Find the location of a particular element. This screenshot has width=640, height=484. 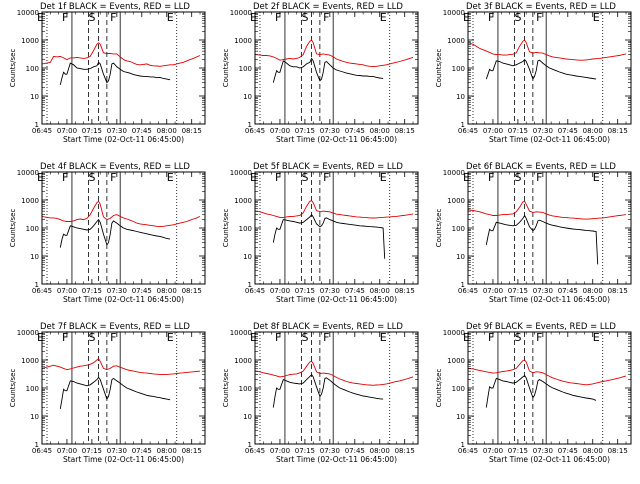

panel-title: Det 9f BLACK = Events, RED = LLD is located at coordinates (541, 327).